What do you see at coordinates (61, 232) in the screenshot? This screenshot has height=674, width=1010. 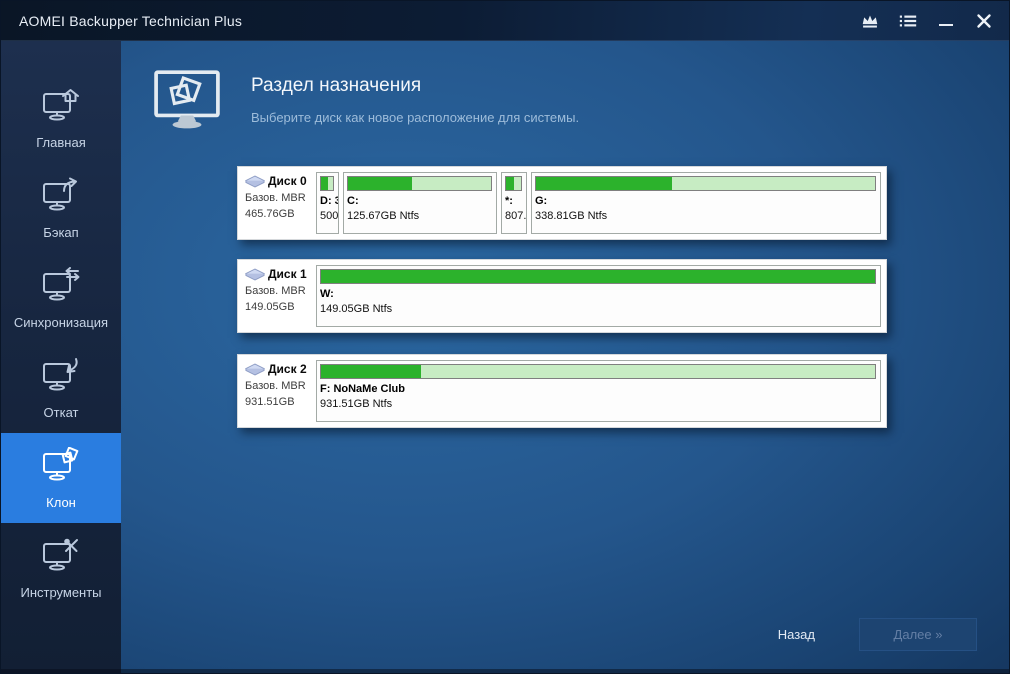 I see `sidebar-item-label: Бэкап` at bounding box center [61, 232].